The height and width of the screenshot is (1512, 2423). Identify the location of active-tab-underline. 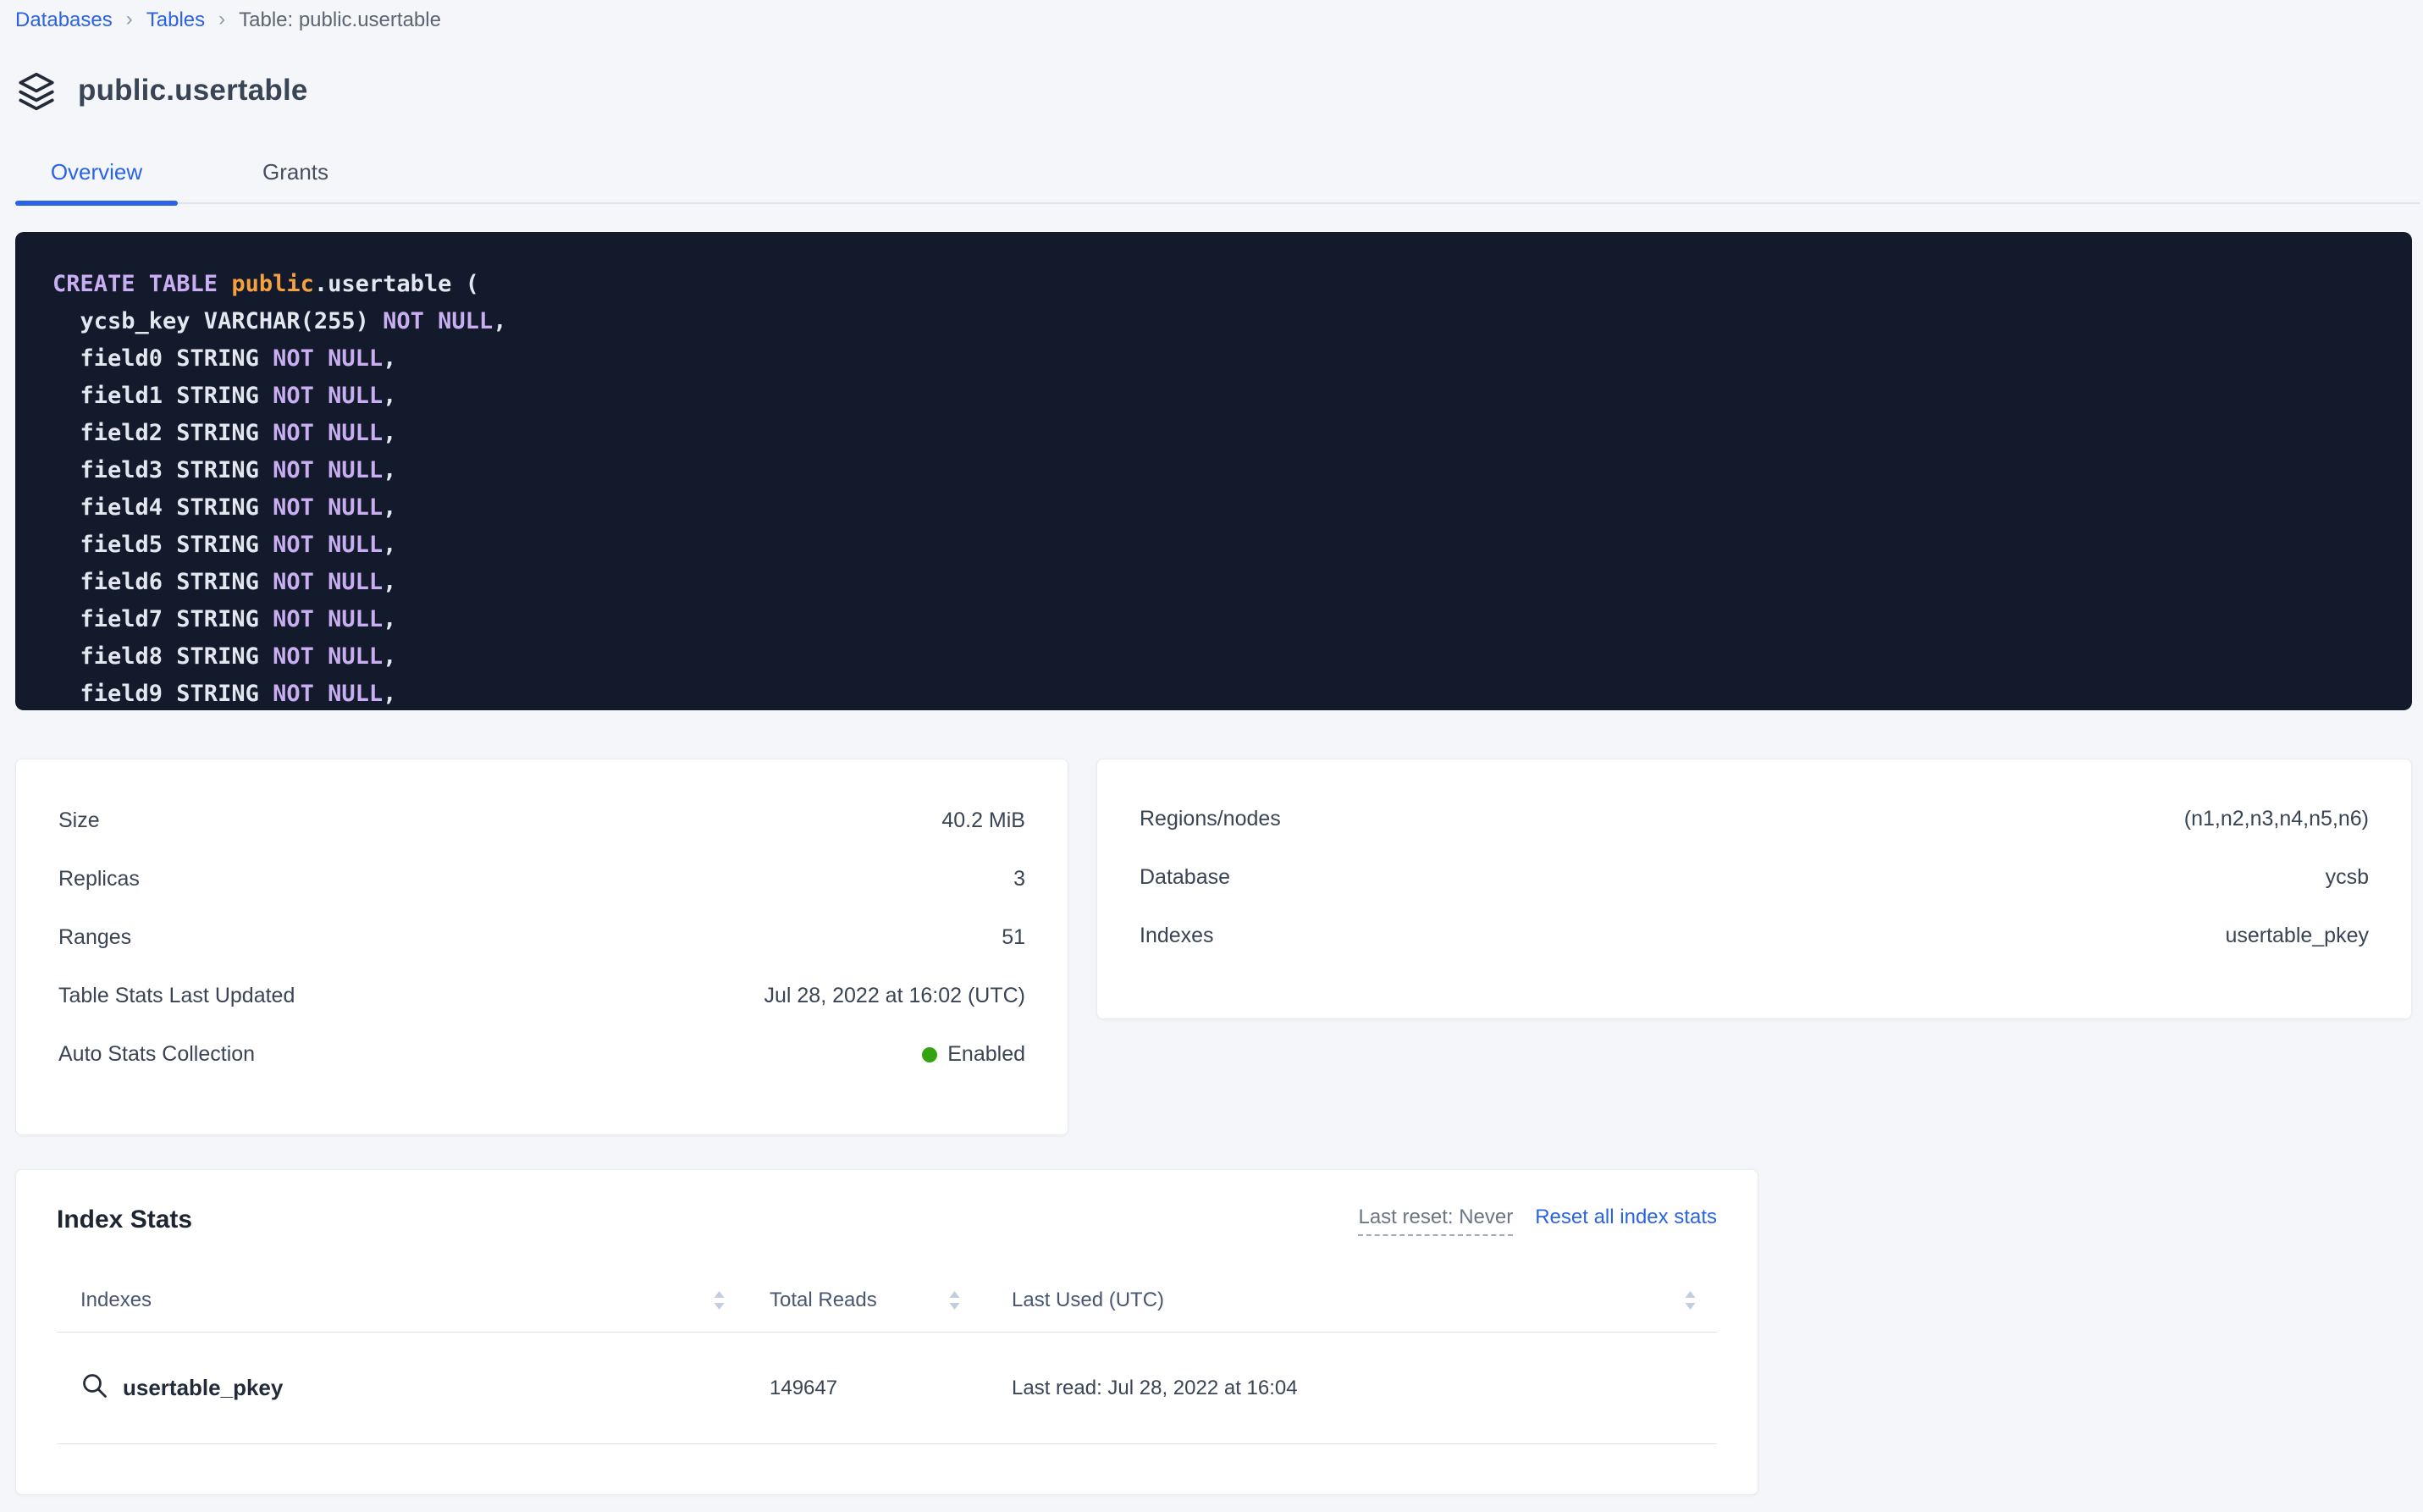
(96, 203).